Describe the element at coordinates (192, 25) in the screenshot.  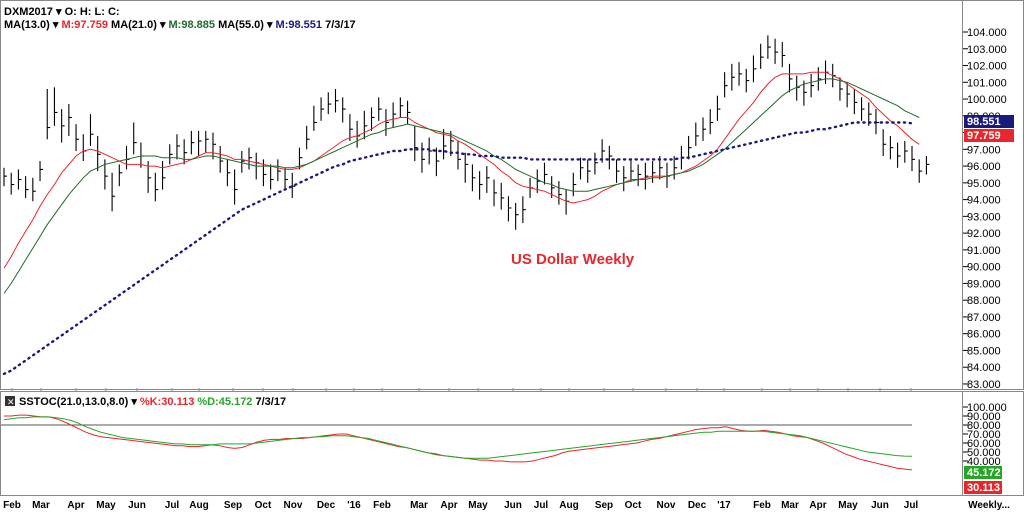
I see `ma2-value: M:98.885` at that location.